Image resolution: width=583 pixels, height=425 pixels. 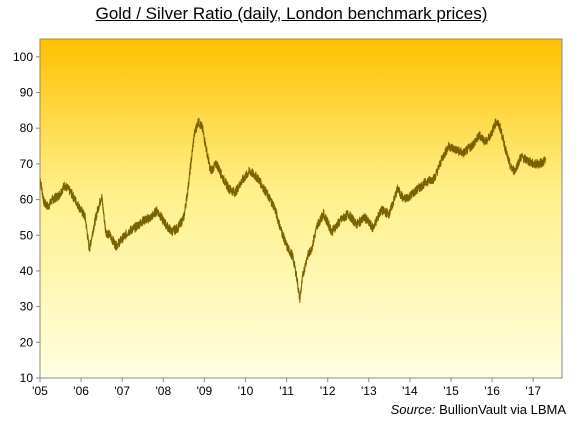 I want to click on x-tick-label: '06, so click(x=81, y=391).